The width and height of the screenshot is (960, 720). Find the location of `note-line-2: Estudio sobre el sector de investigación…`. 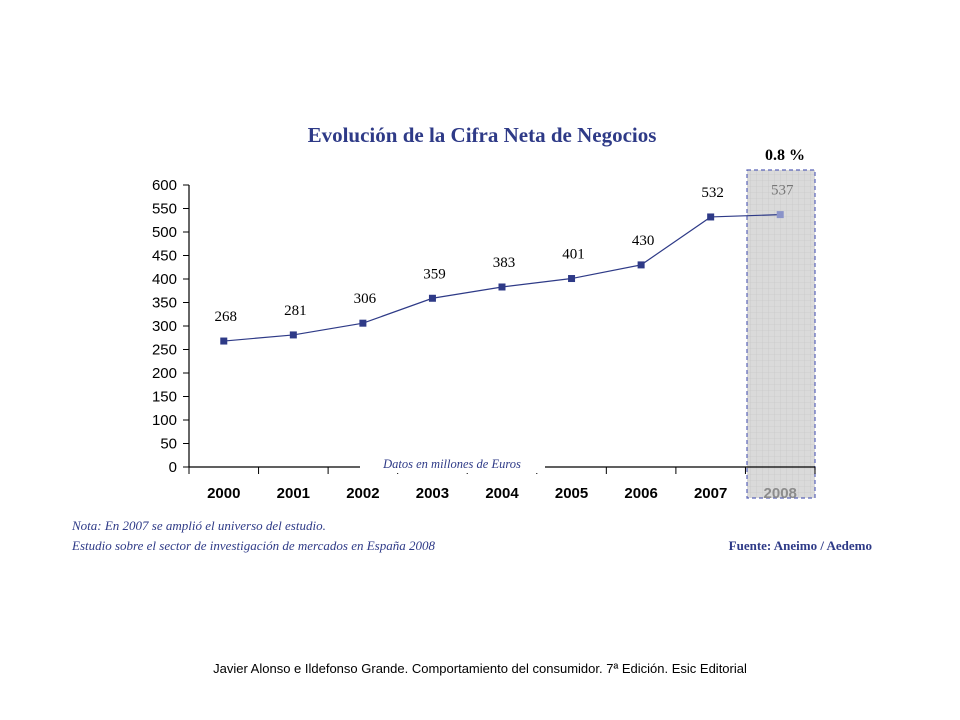

note-line-2: Estudio sobre el sector de investigación… is located at coordinates (253, 545).